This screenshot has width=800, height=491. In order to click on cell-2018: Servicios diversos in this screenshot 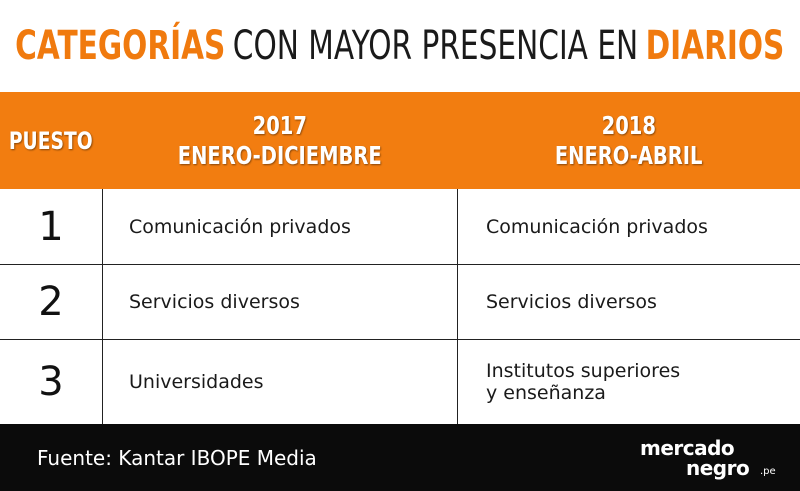, I will do `click(571, 302)`.